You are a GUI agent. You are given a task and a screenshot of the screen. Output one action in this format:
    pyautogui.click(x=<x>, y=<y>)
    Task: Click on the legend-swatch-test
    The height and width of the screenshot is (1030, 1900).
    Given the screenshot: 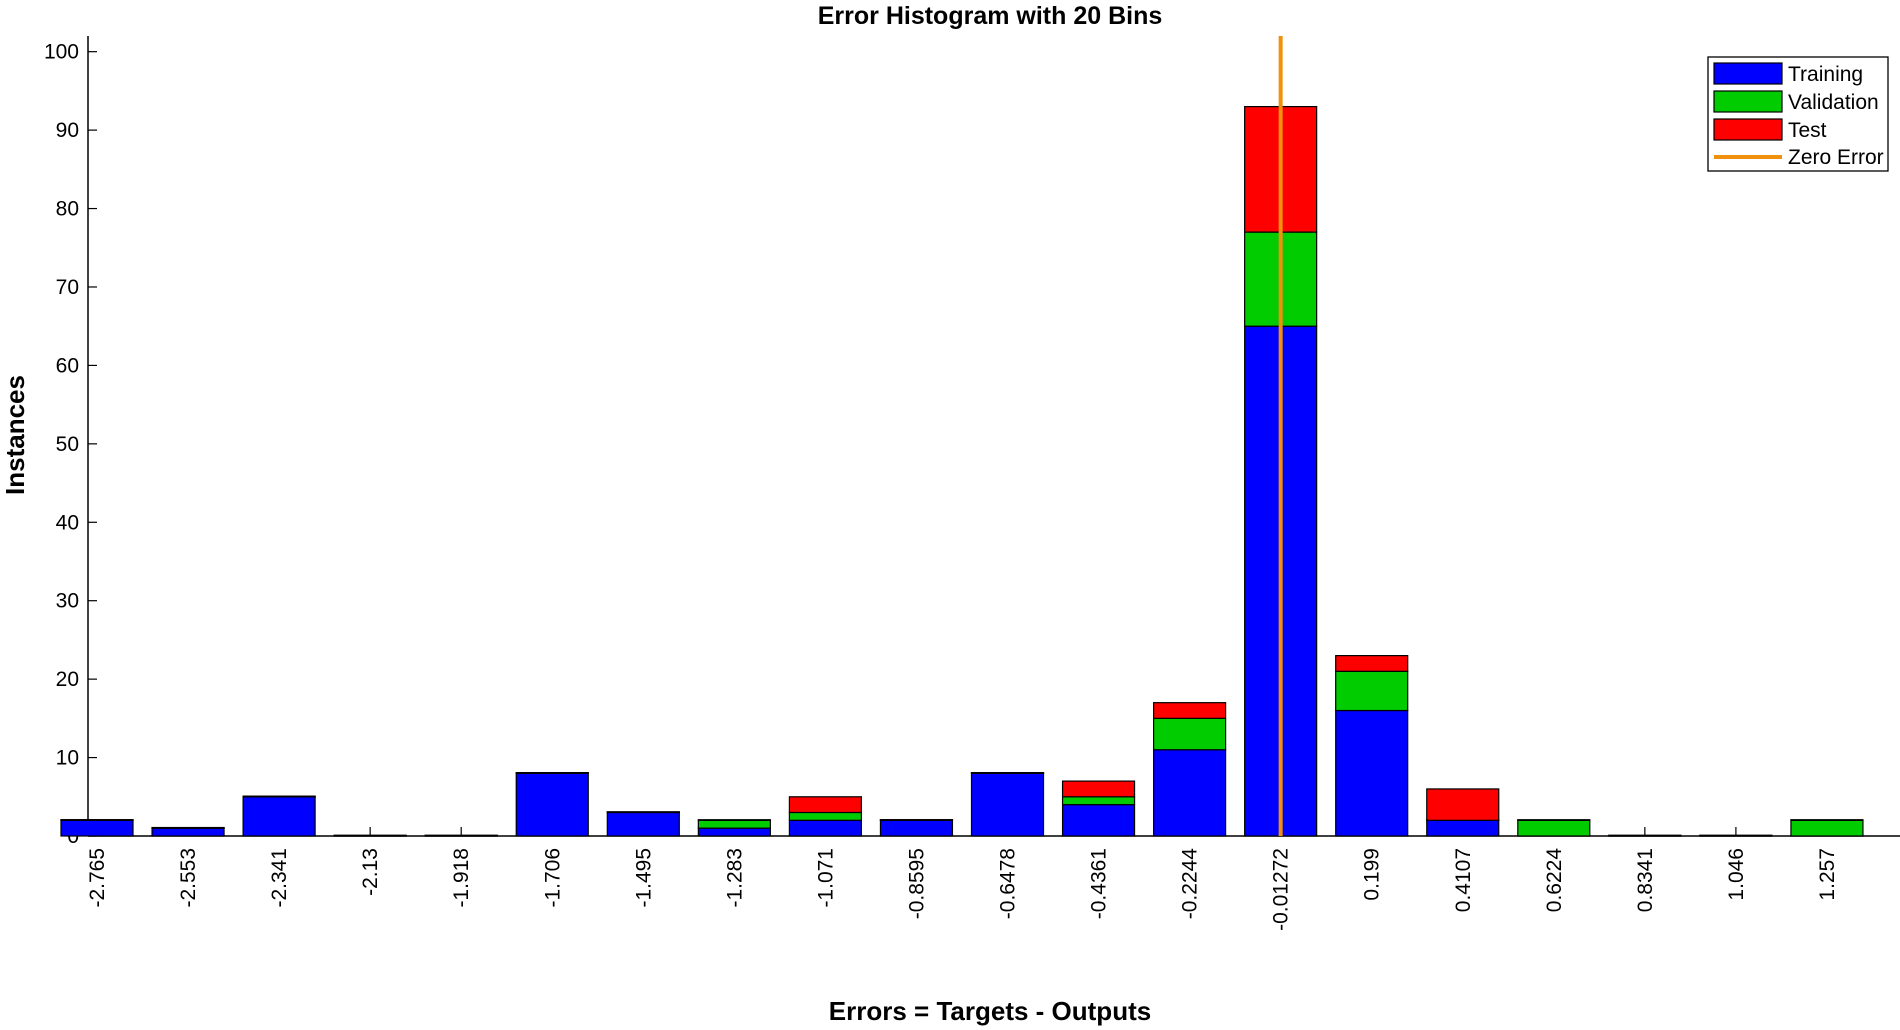 What is the action you would take?
    pyautogui.click(x=1748, y=129)
    